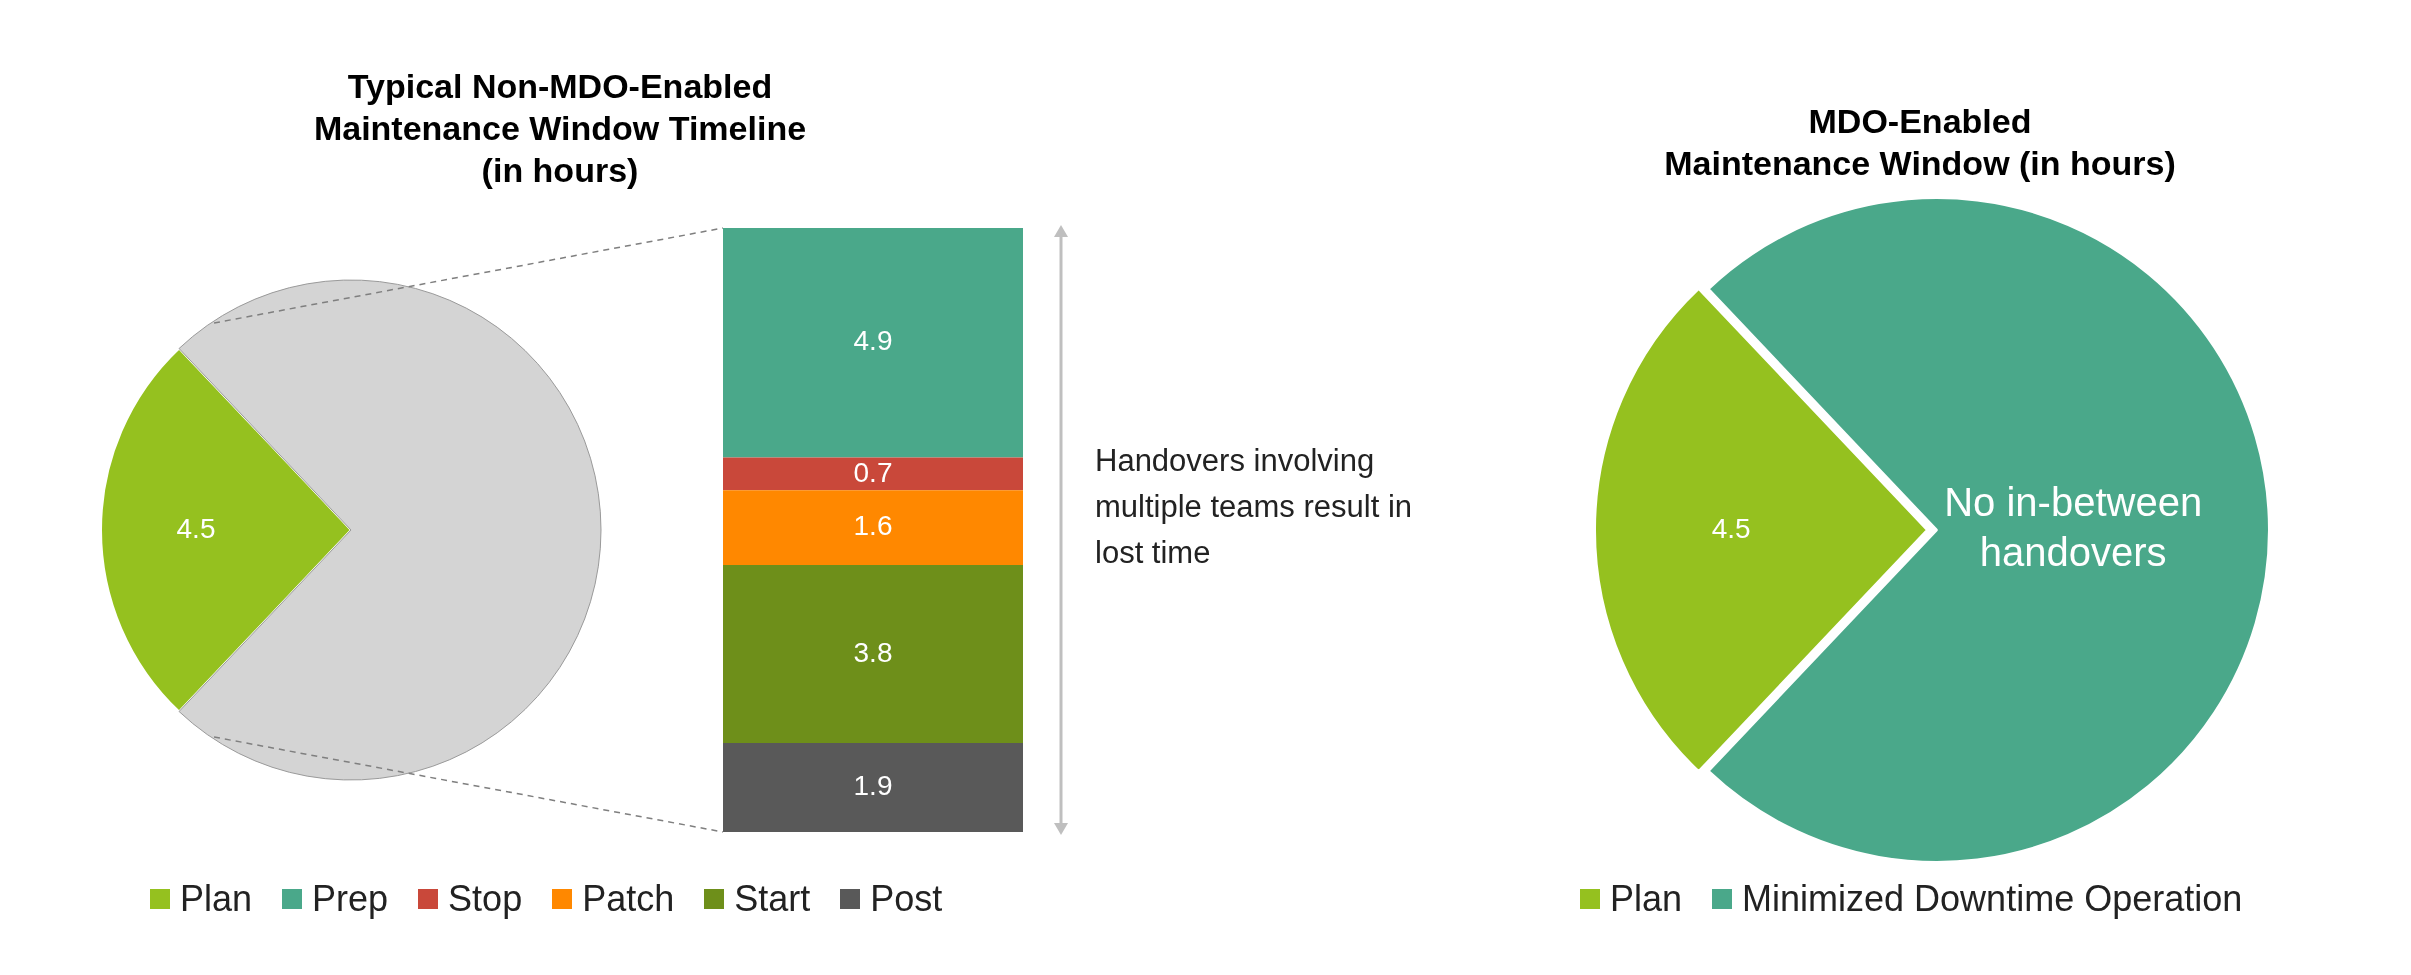 The height and width of the screenshot is (975, 2411). I want to click on legend-label: Minimized Downtime Operation, so click(1992, 899).